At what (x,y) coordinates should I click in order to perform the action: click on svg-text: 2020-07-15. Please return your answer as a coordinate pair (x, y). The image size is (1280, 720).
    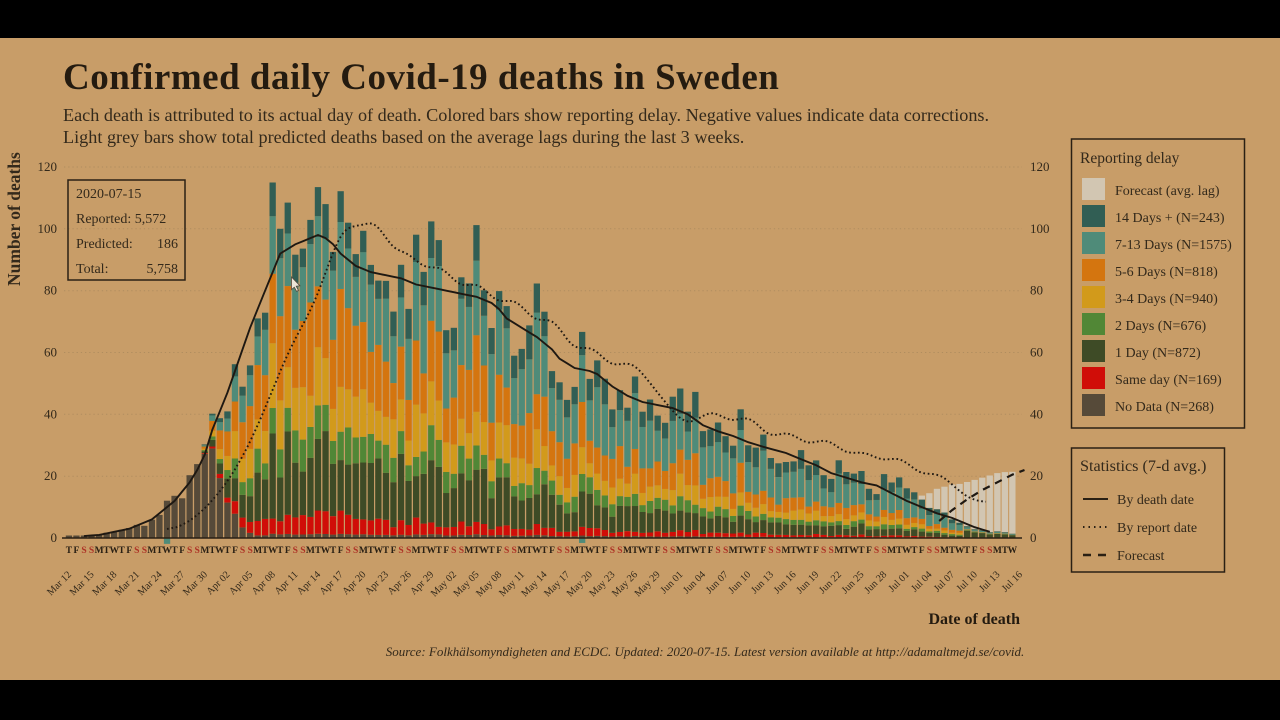
    Looking at the image, I should click on (108, 194).